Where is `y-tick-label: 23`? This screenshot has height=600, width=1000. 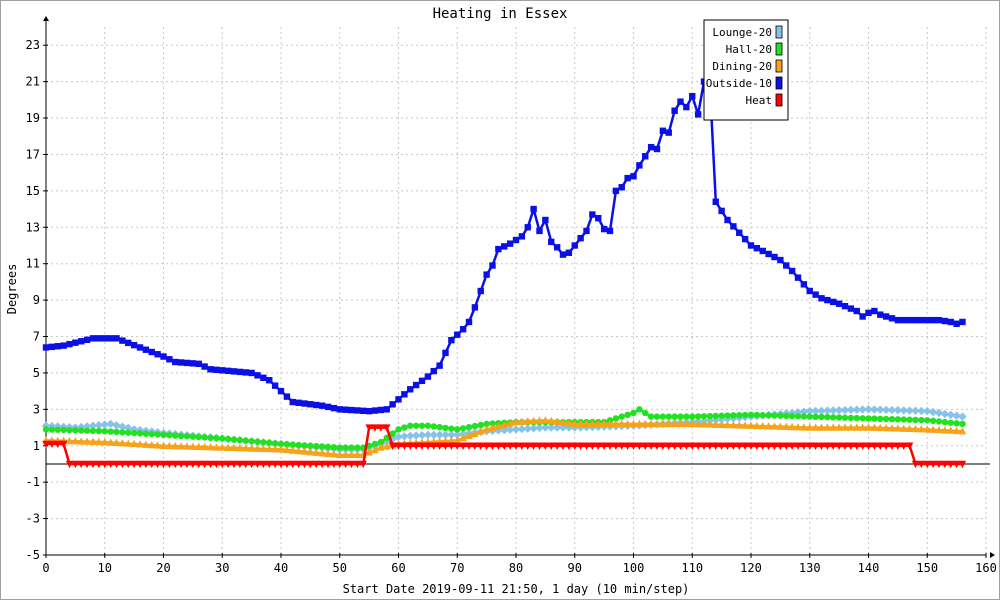
y-tick-label: 23 is located at coordinates (33, 45).